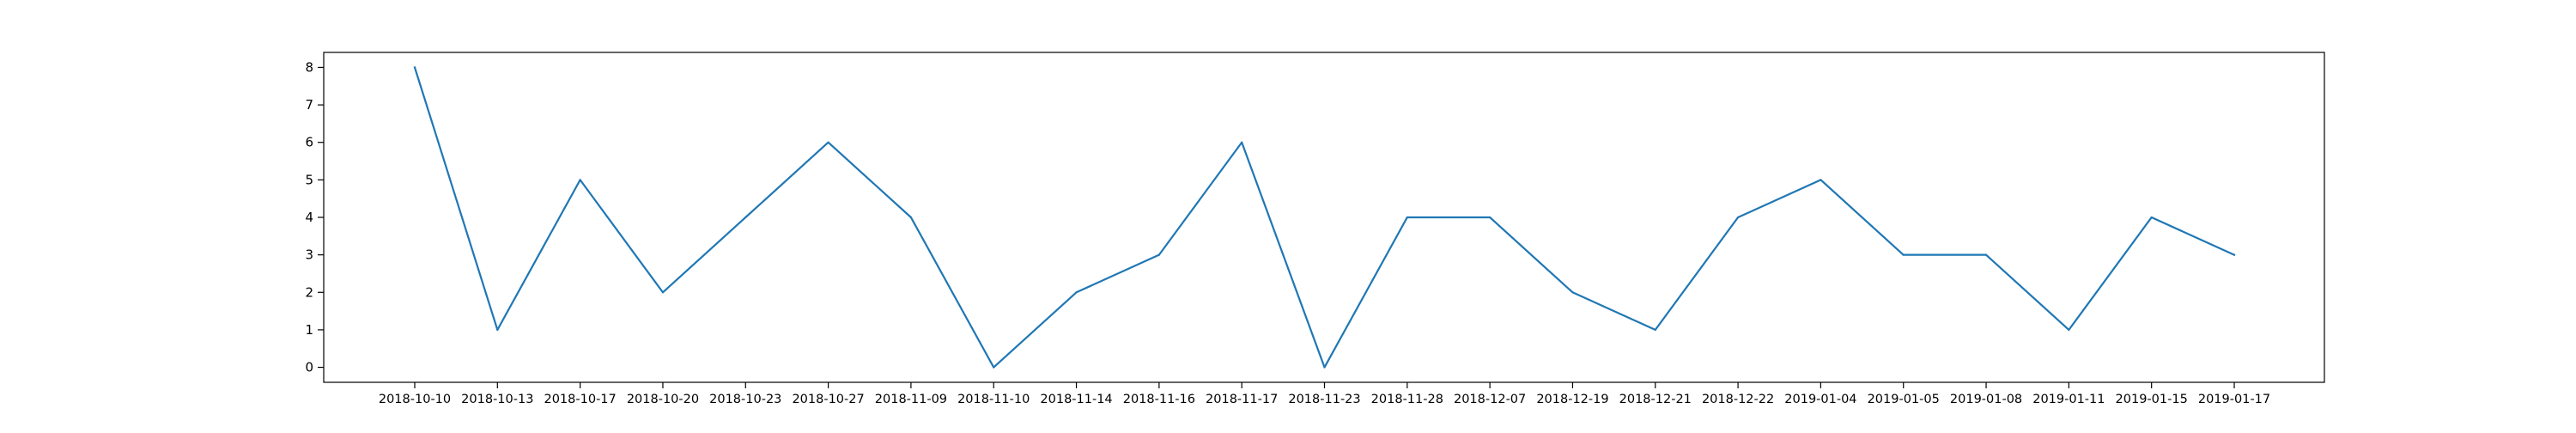  Describe the element at coordinates (994, 399) in the screenshot. I see `x-tick-label-2018-11-10: 2018-11-10` at that location.